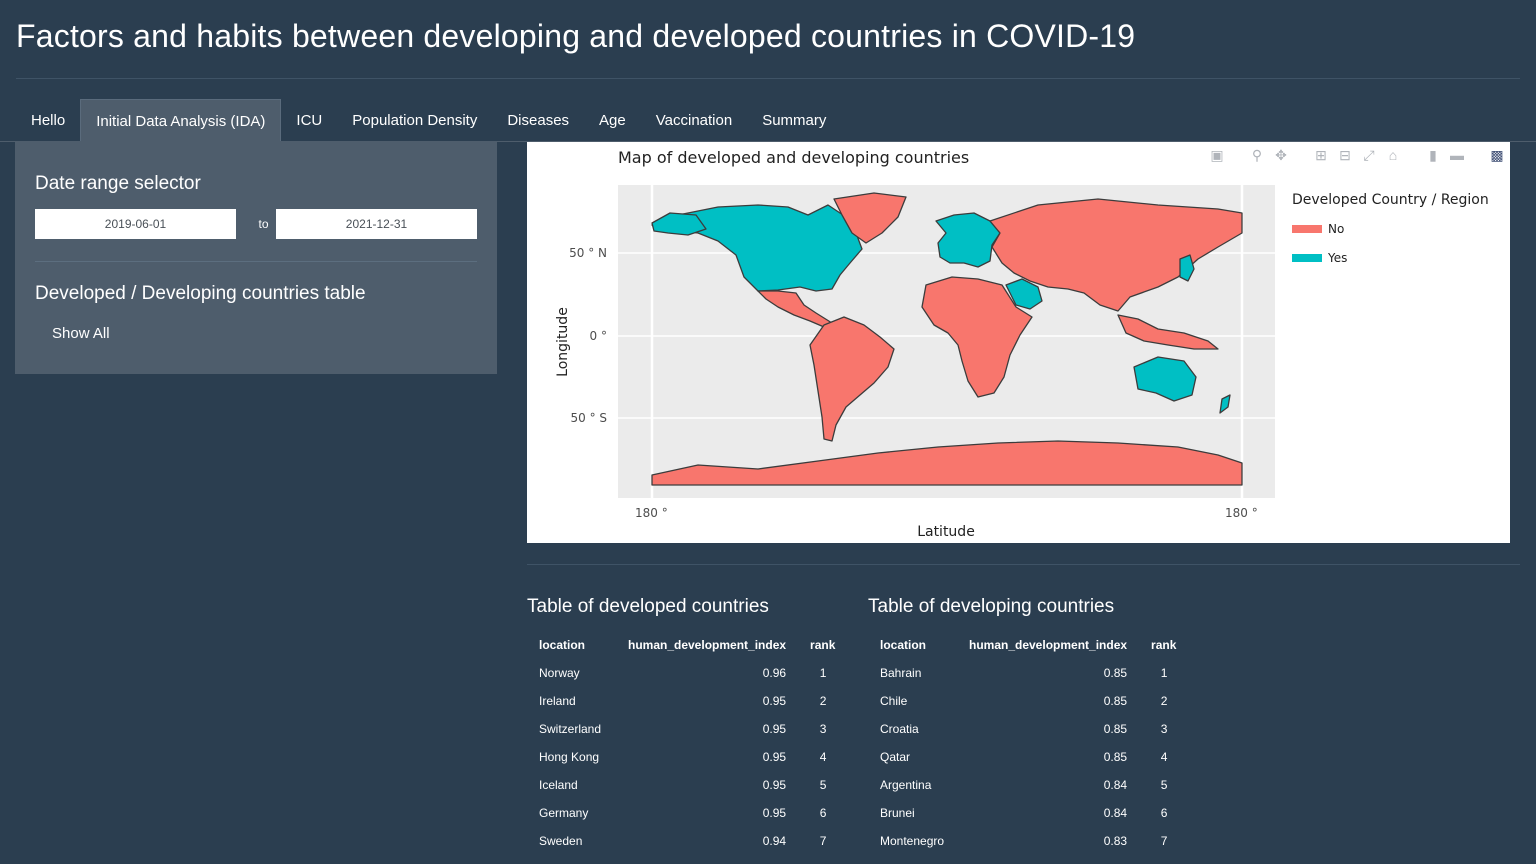  What do you see at coordinates (376, 224) in the screenshot?
I see `end-date-input` at bounding box center [376, 224].